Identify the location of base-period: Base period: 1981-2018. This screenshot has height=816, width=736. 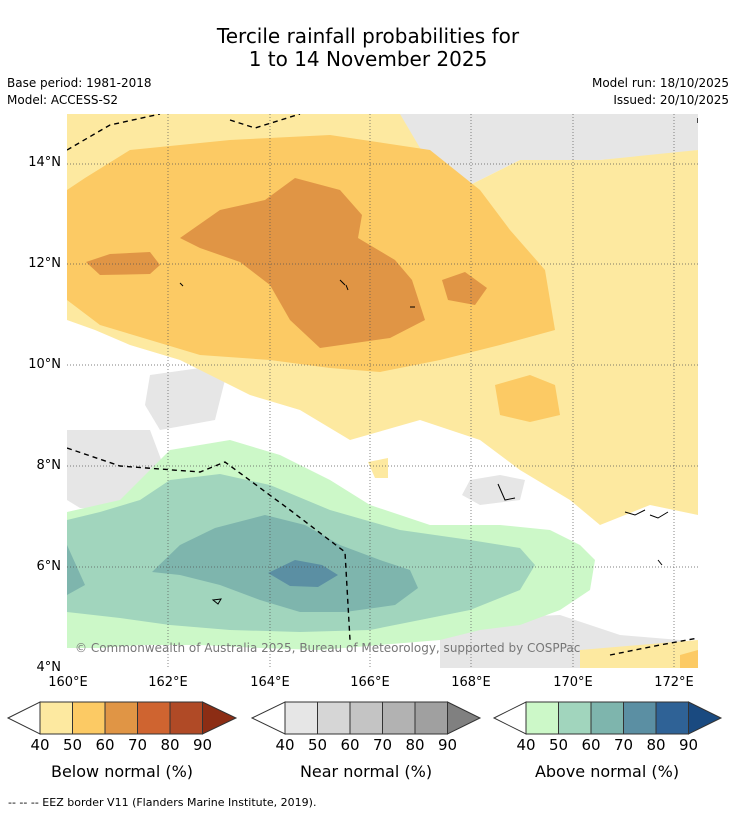
(79, 83).